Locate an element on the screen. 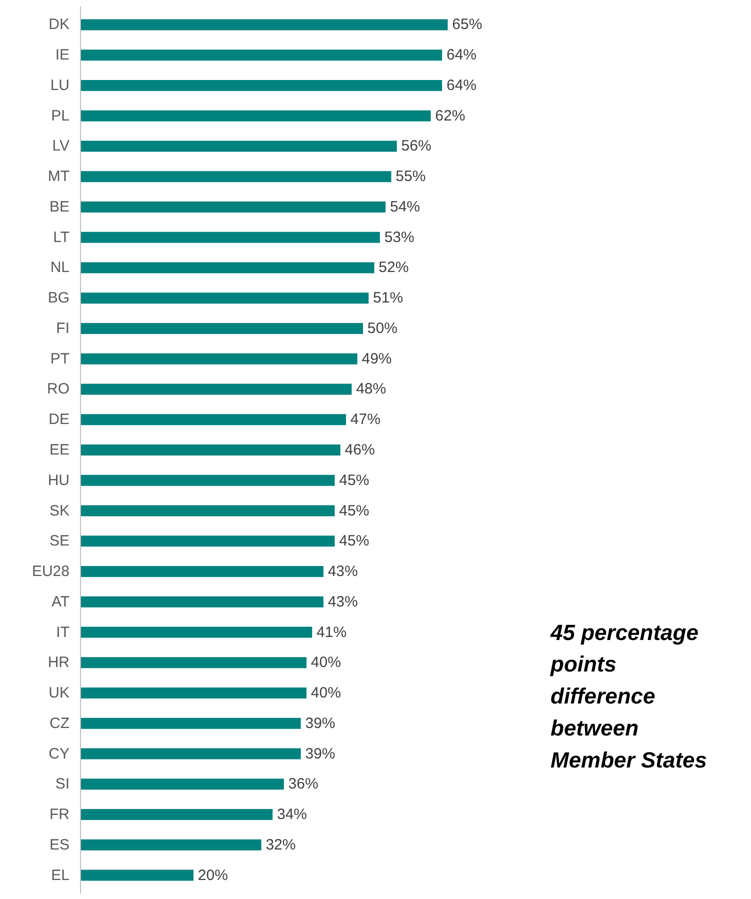 Image resolution: width=751 pixels, height=899 pixels. y-tick-label: HU is located at coordinates (59, 480).